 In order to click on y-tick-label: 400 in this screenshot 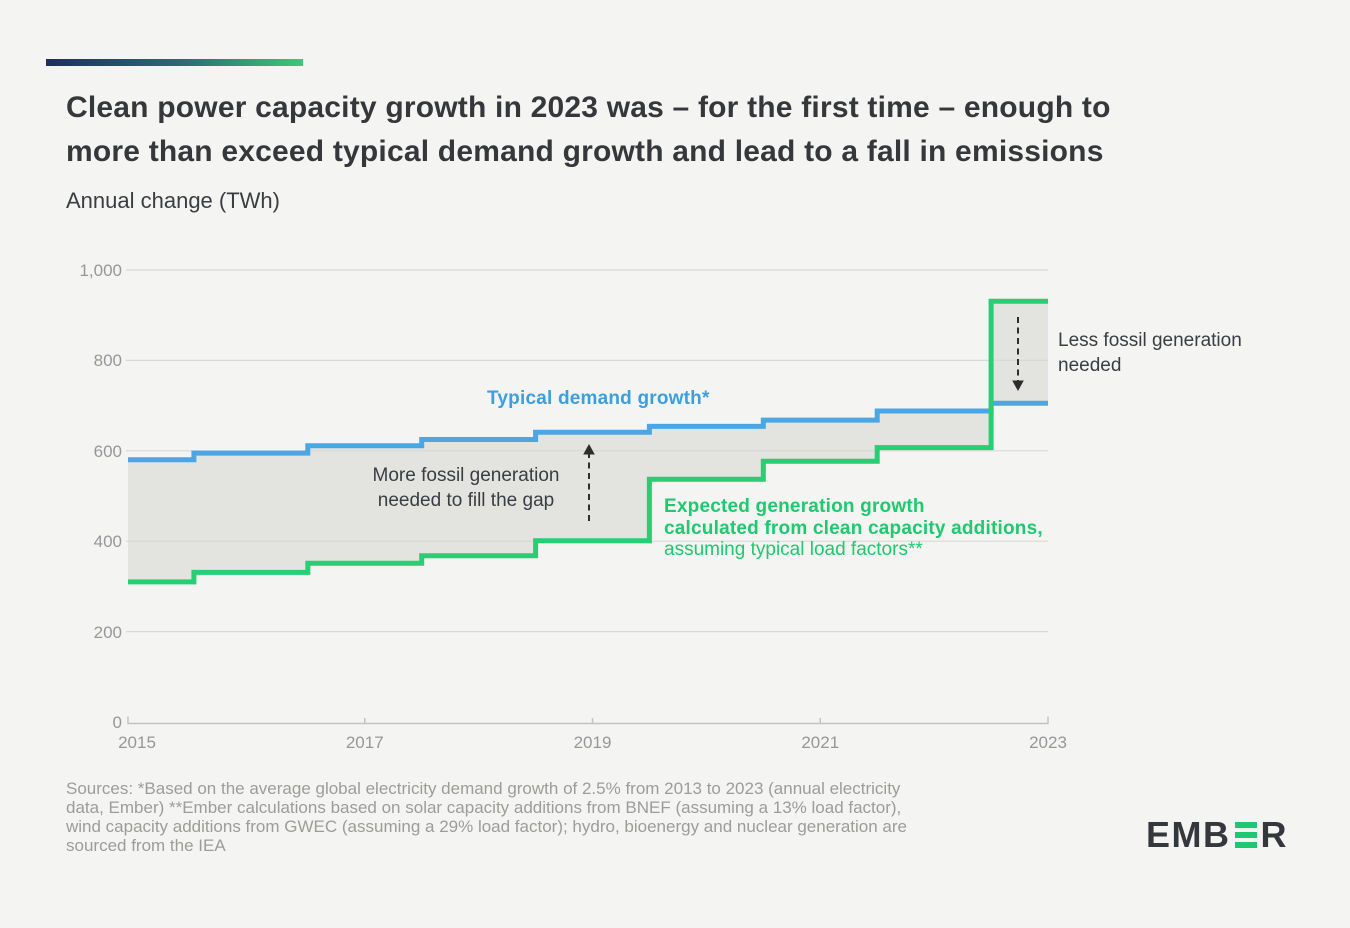, I will do `click(107, 542)`.